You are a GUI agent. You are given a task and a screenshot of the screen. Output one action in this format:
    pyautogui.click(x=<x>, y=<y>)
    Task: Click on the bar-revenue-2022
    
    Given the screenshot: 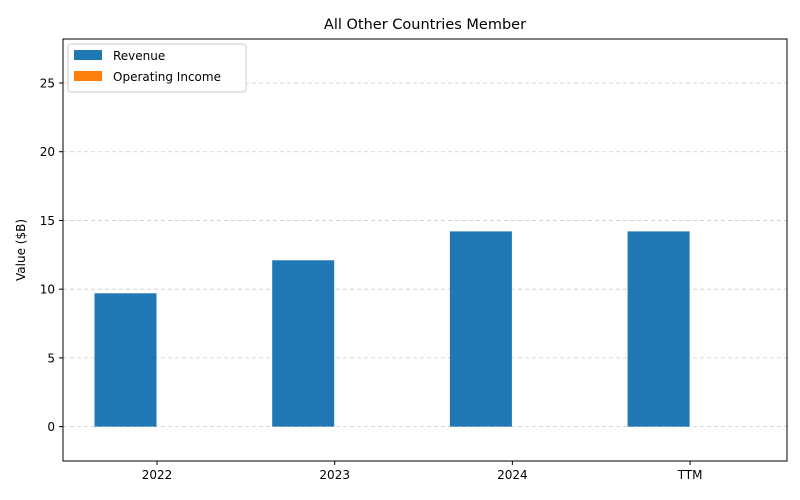 What is the action you would take?
    pyautogui.click(x=125, y=360)
    